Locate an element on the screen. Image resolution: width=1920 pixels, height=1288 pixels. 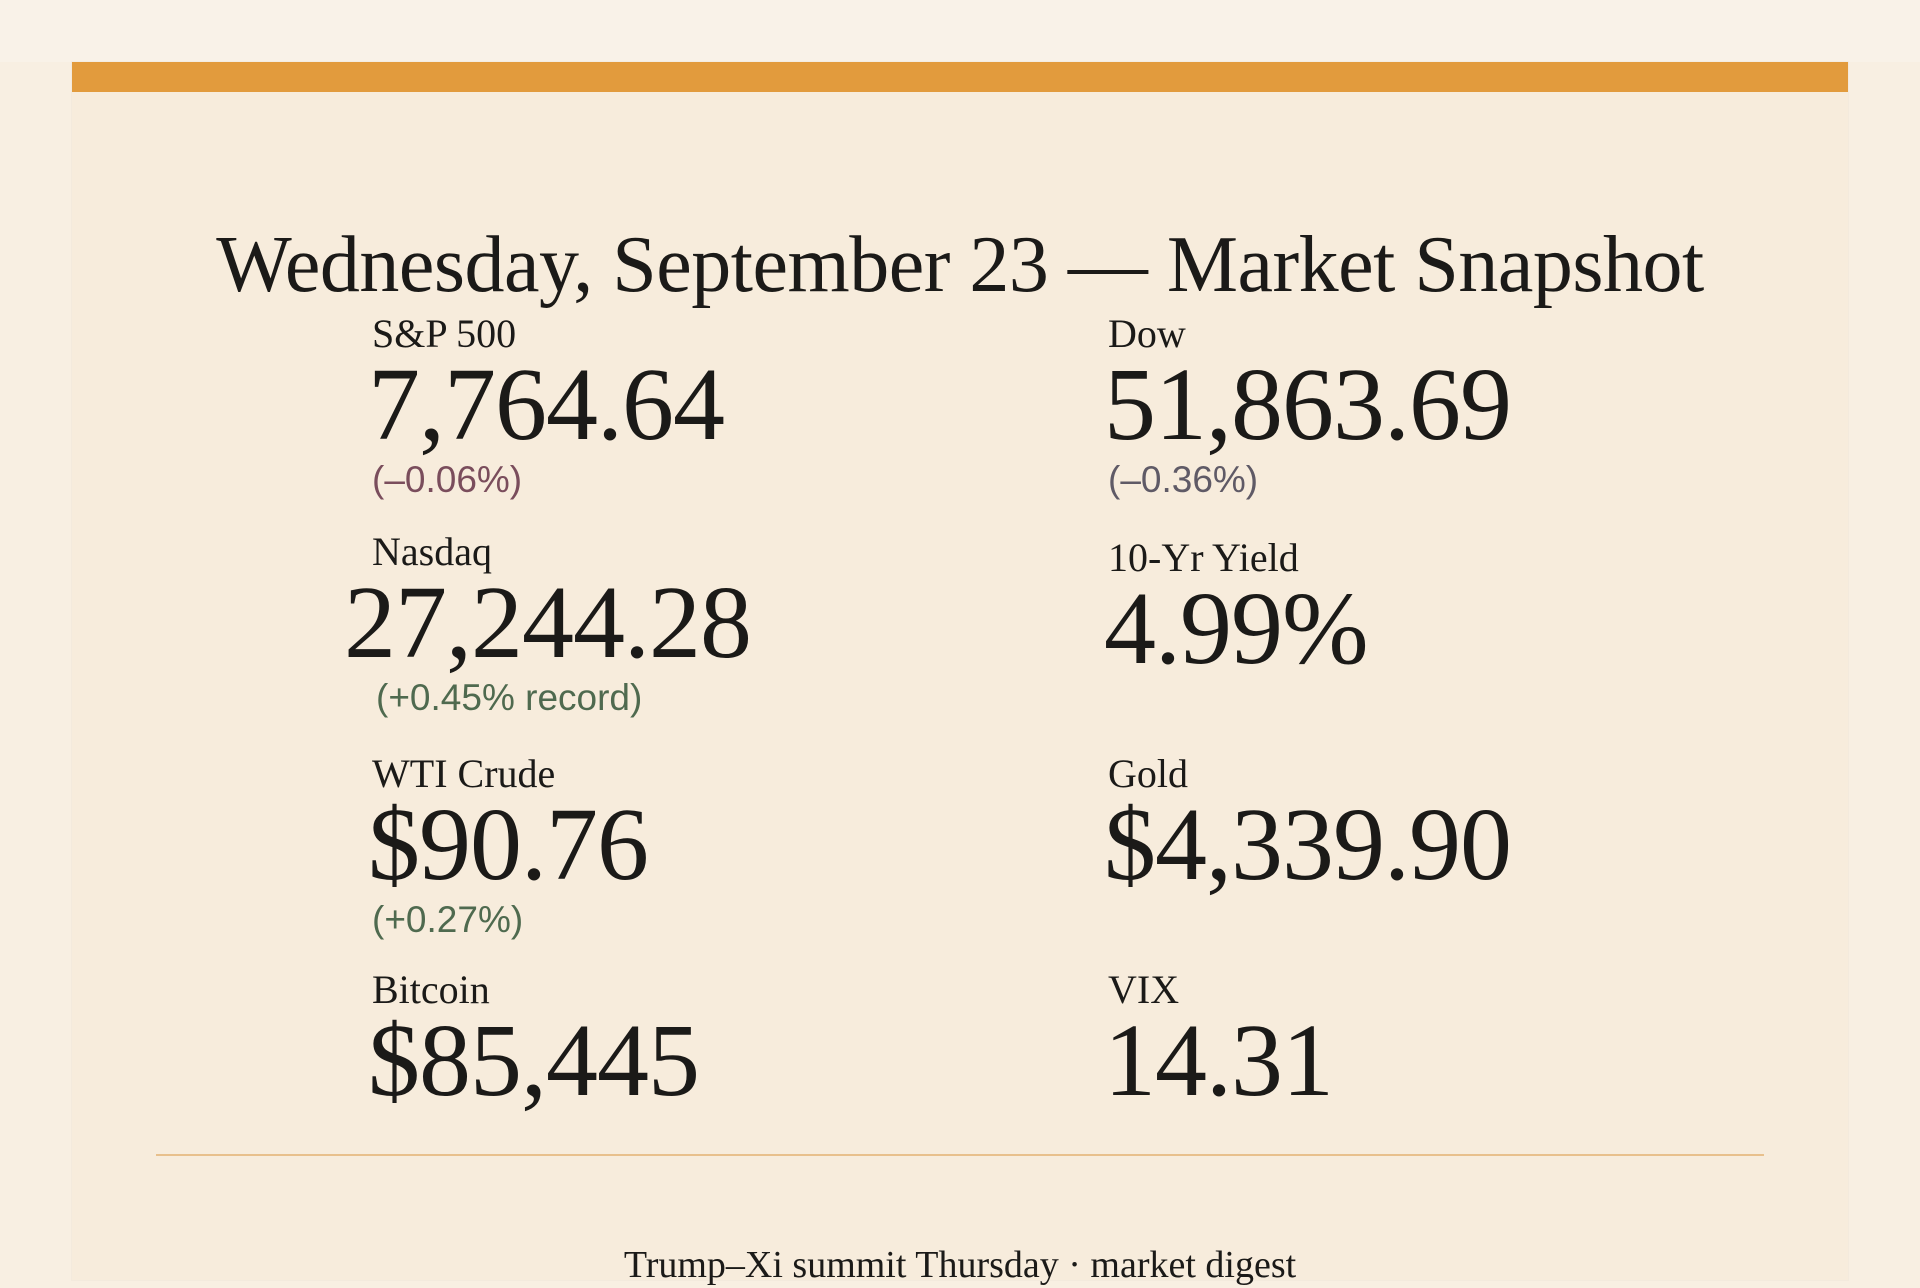
metric-value: 27,244.28 is located at coordinates (548, 622).